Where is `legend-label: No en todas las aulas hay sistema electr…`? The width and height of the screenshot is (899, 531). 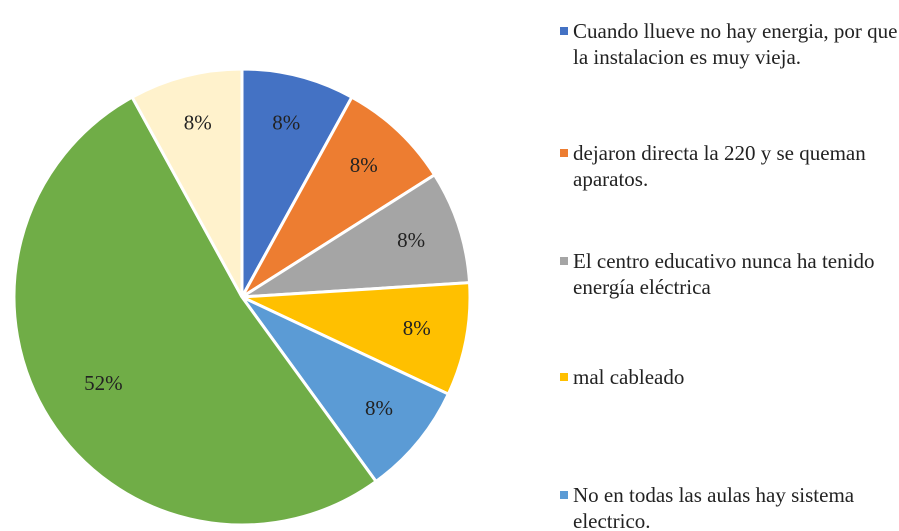 legend-label: No en todas las aulas hay sistema electr… is located at coordinates (714, 507).